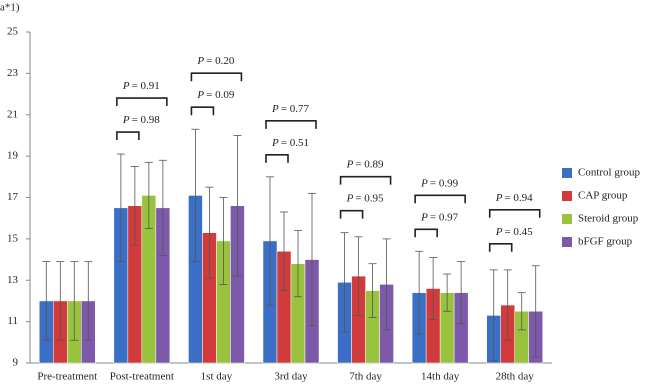  Describe the element at coordinates (146, 120) in the screenshot. I see `p-value-text: = 0.98` at that location.